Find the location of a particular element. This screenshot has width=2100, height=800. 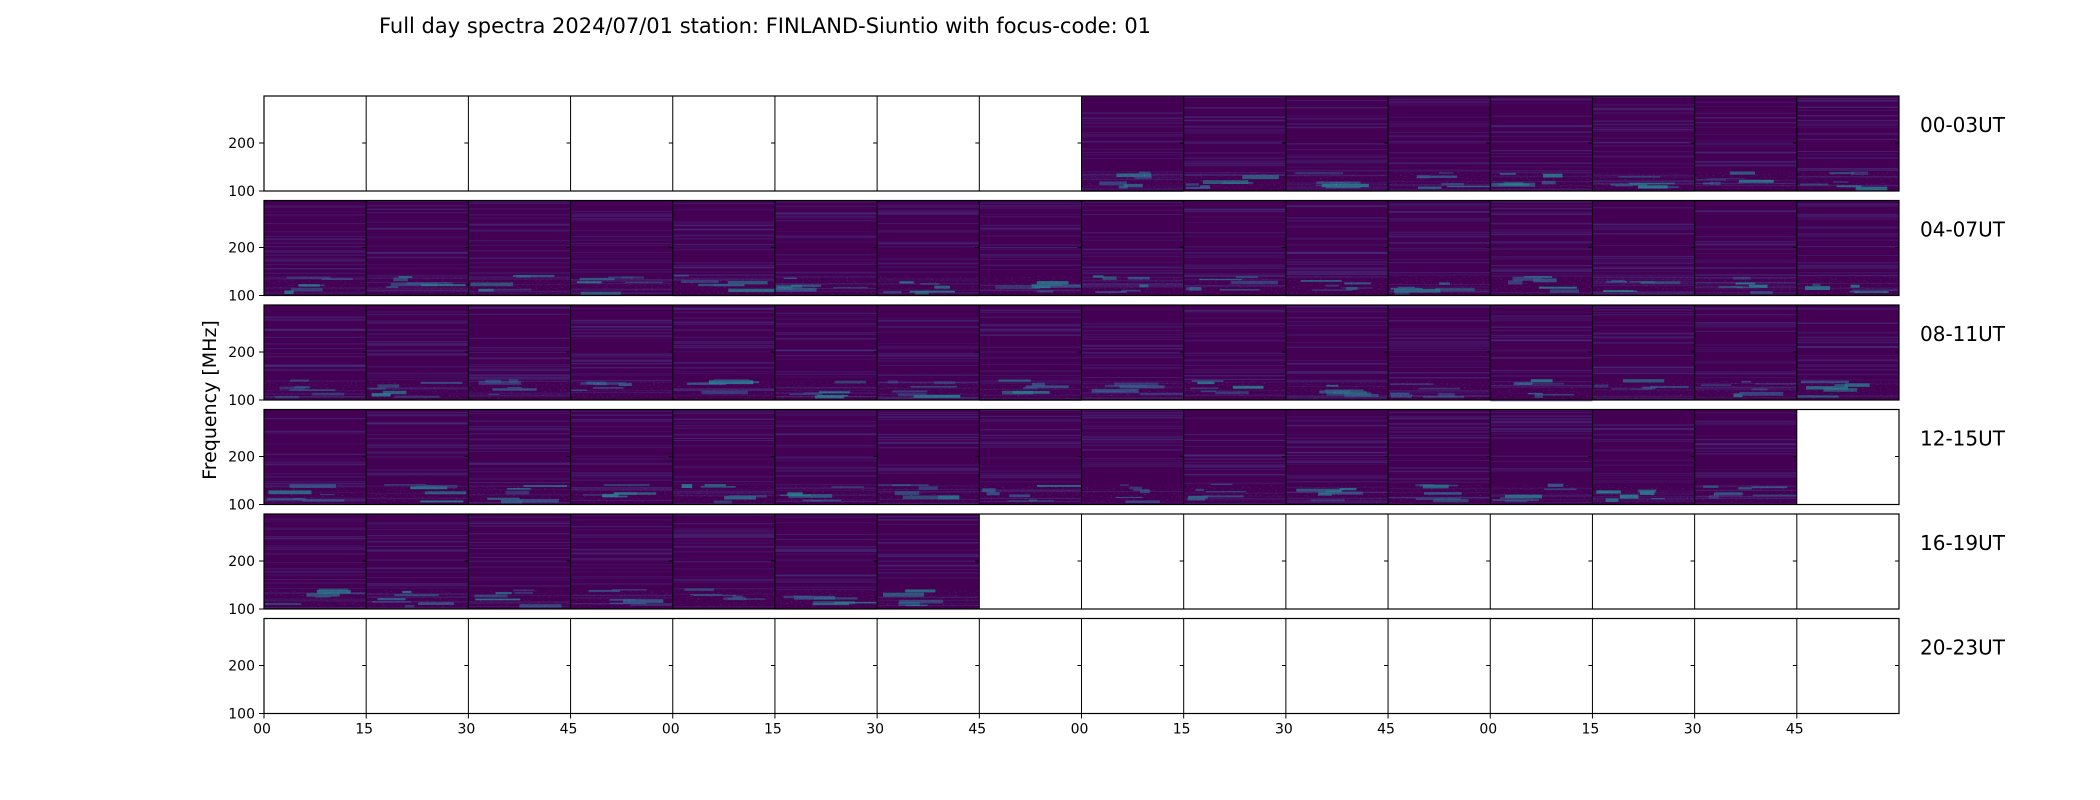

x-tick-label: 15 is located at coordinates (1591, 730).